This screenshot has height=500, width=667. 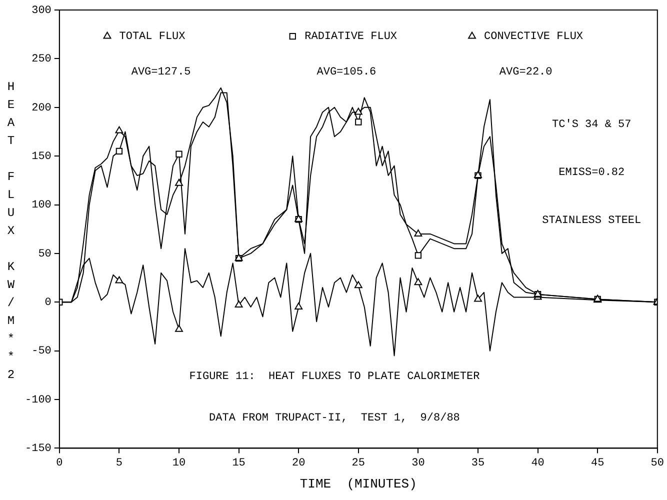 What do you see at coordinates (478, 464) in the screenshot?
I see `x-tick-label: 35` at bounding box center [478, 464].